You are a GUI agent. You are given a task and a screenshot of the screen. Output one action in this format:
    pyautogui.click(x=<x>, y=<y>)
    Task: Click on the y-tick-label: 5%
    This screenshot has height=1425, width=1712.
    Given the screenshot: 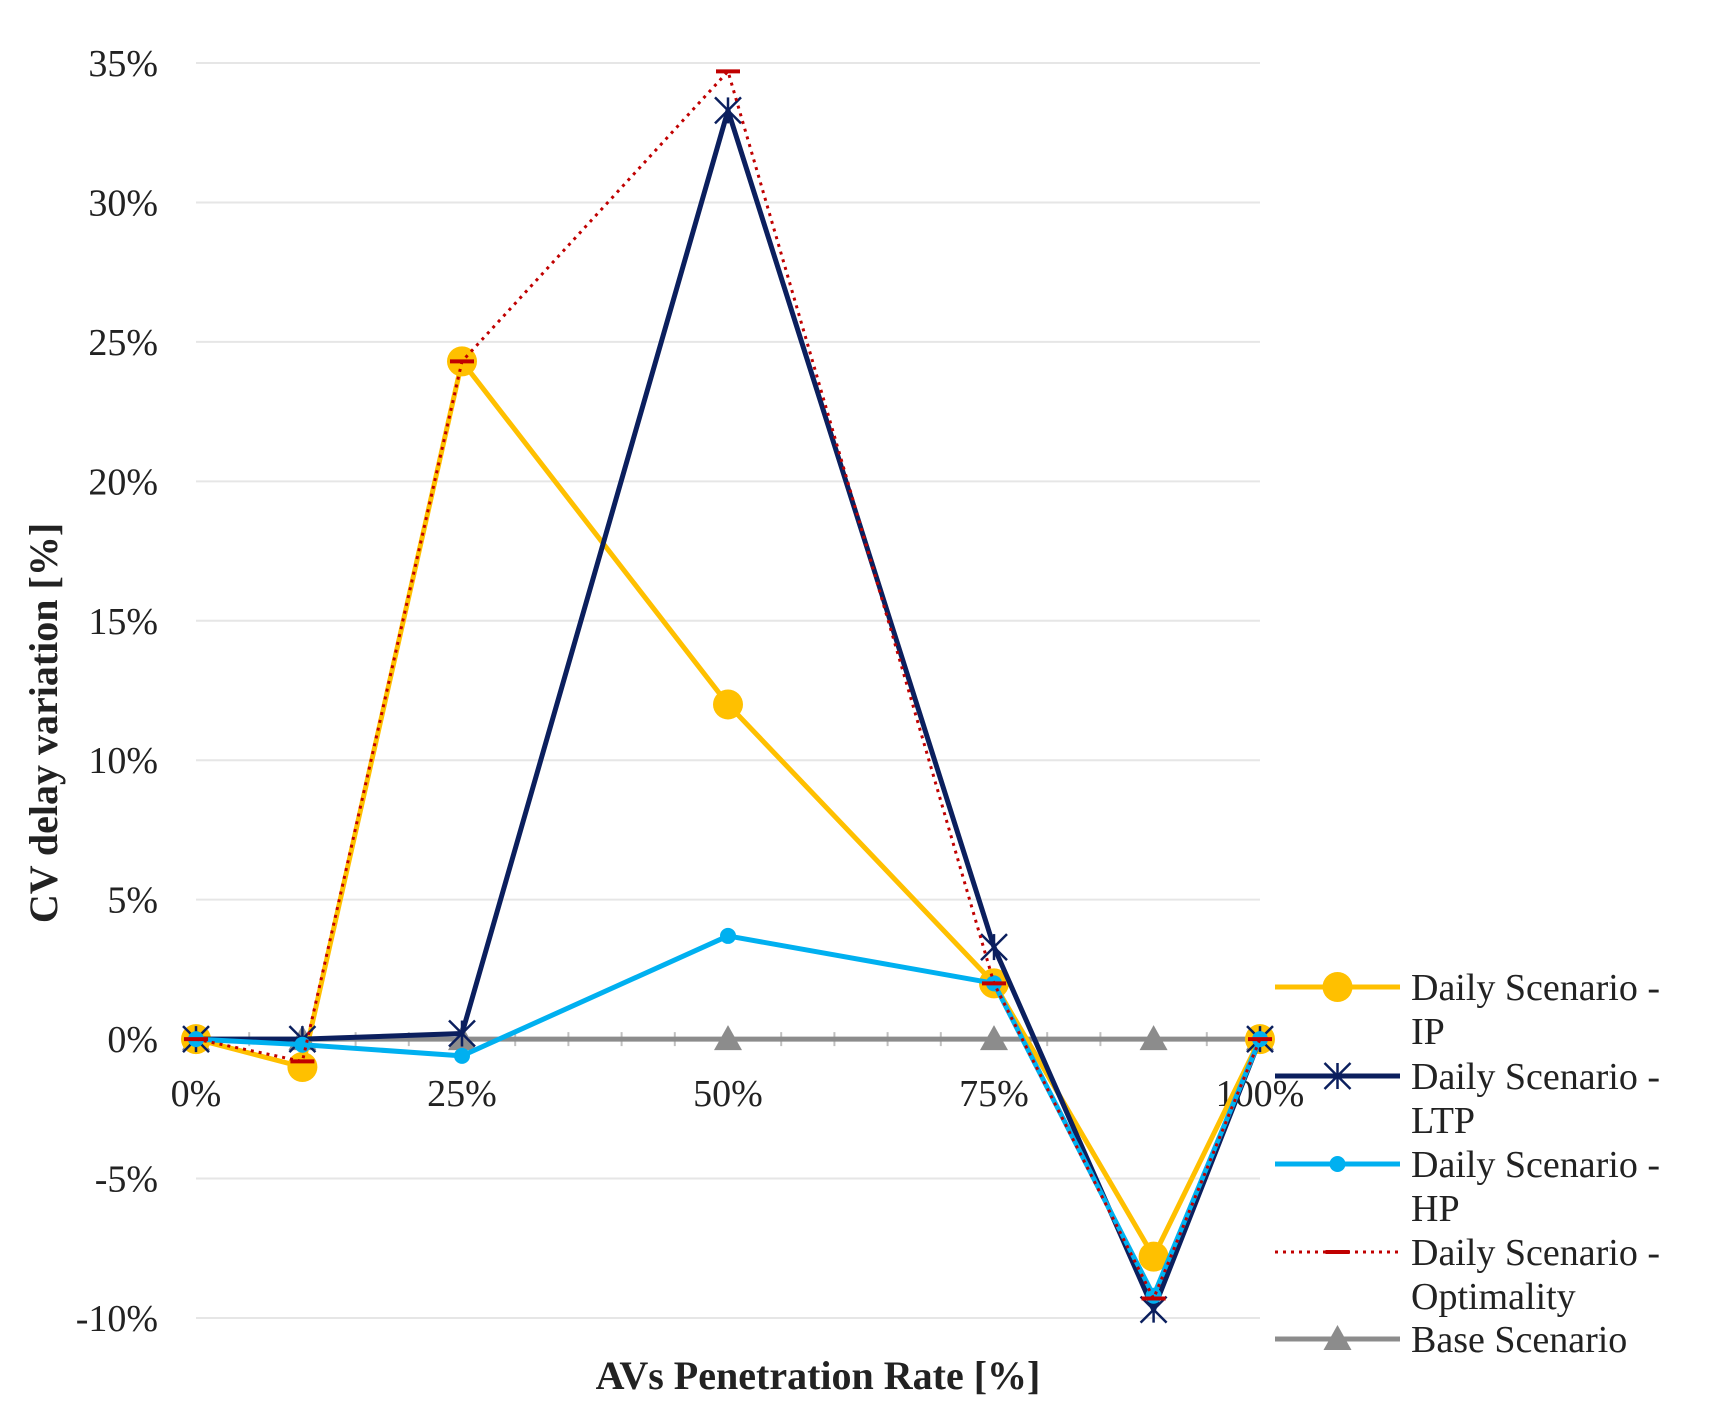 What is the action you would take?
    pyautogui.click(x=132, y=901)
    